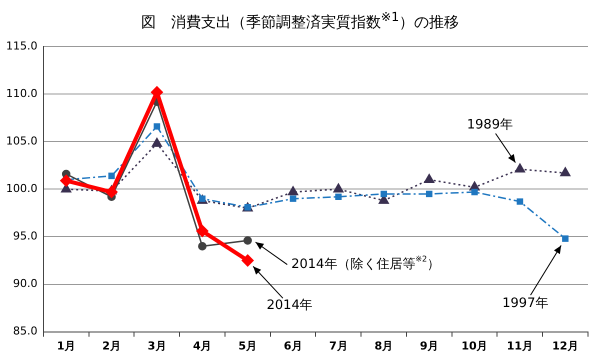 The image size is (600, 357). Describe the element at coordinates (22, 141) in the screenshot. I see `y-tick-label: 105.0` at that location.